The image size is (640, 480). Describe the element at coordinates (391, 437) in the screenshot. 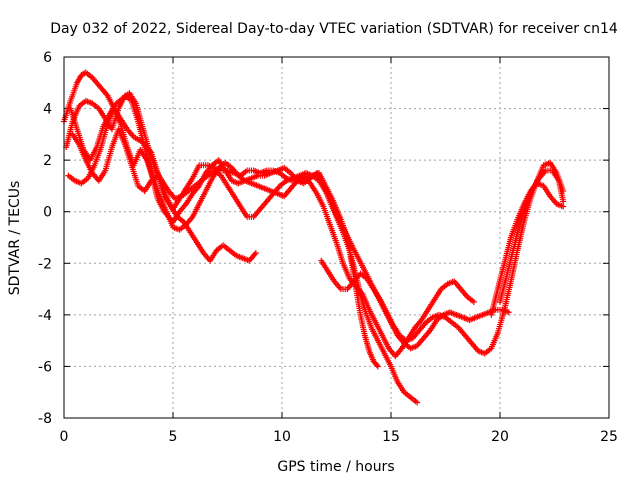

I see `x-tick-label: 15` at that location.